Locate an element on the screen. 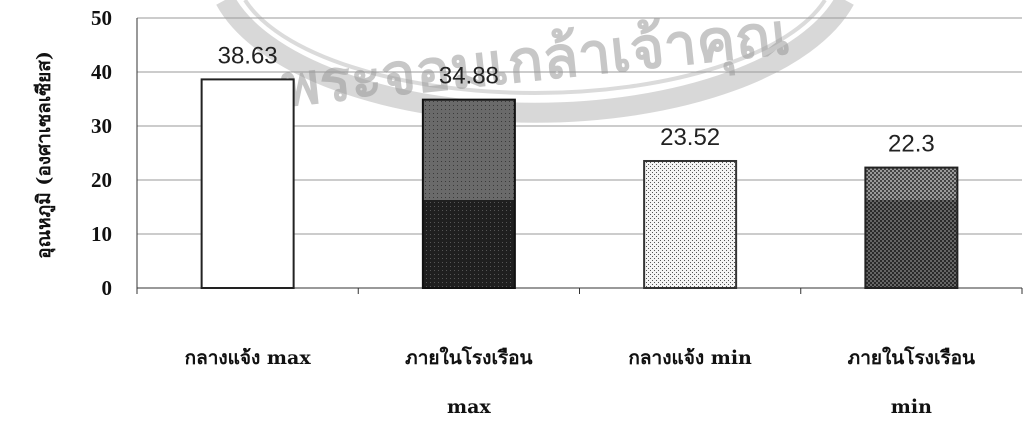 The image size is (1025, 424). data-label: 34.88 is located at coordinates (469, 76).